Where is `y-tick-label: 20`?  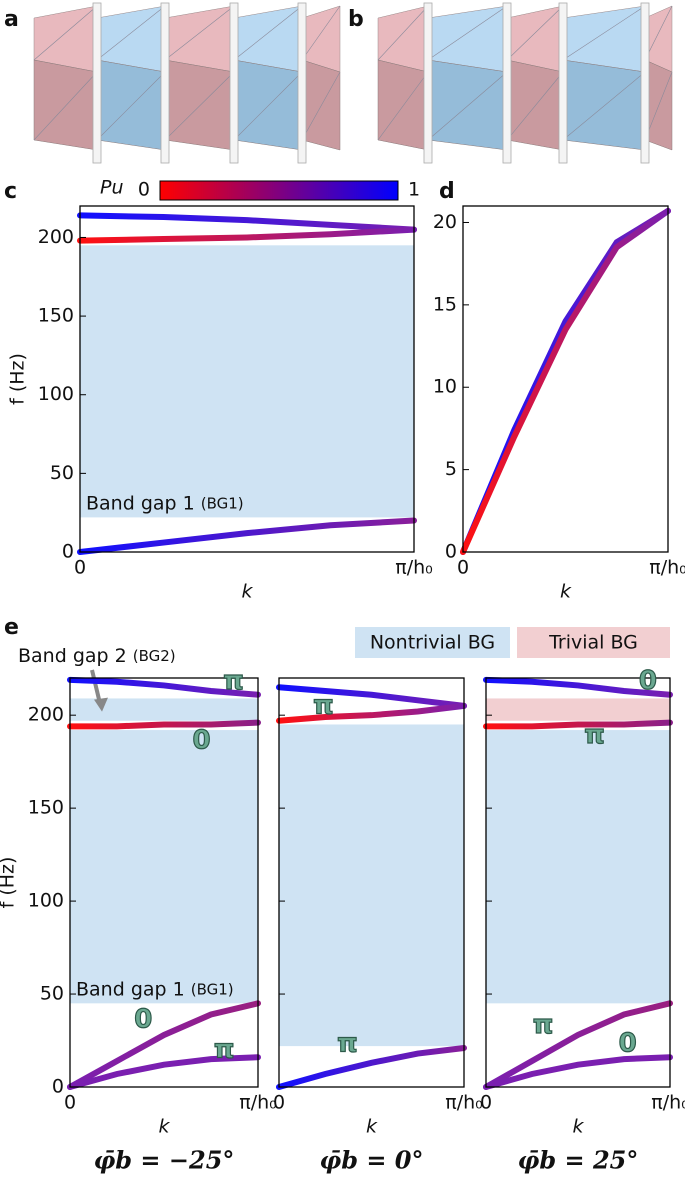 y-tick-label: 20 is located at coordinates (445, 222).